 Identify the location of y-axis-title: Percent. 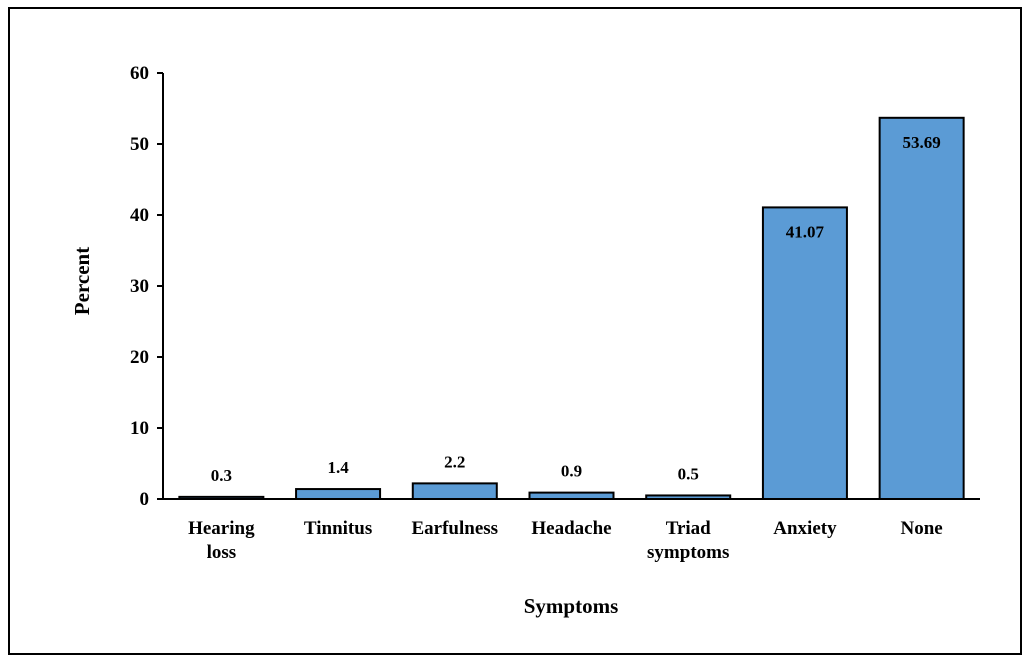
(82, 281).